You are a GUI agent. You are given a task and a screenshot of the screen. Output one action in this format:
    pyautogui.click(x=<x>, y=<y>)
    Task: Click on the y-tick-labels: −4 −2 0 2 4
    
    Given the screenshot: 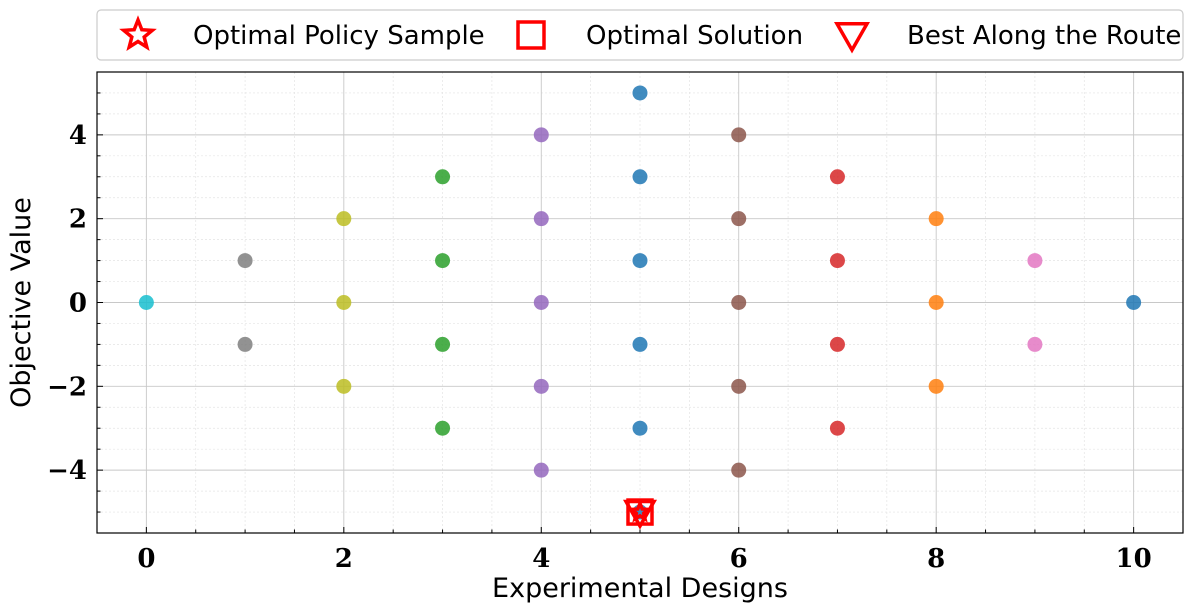 What is the action you would take?
    pyautogui.click(x=67, y=303)
    